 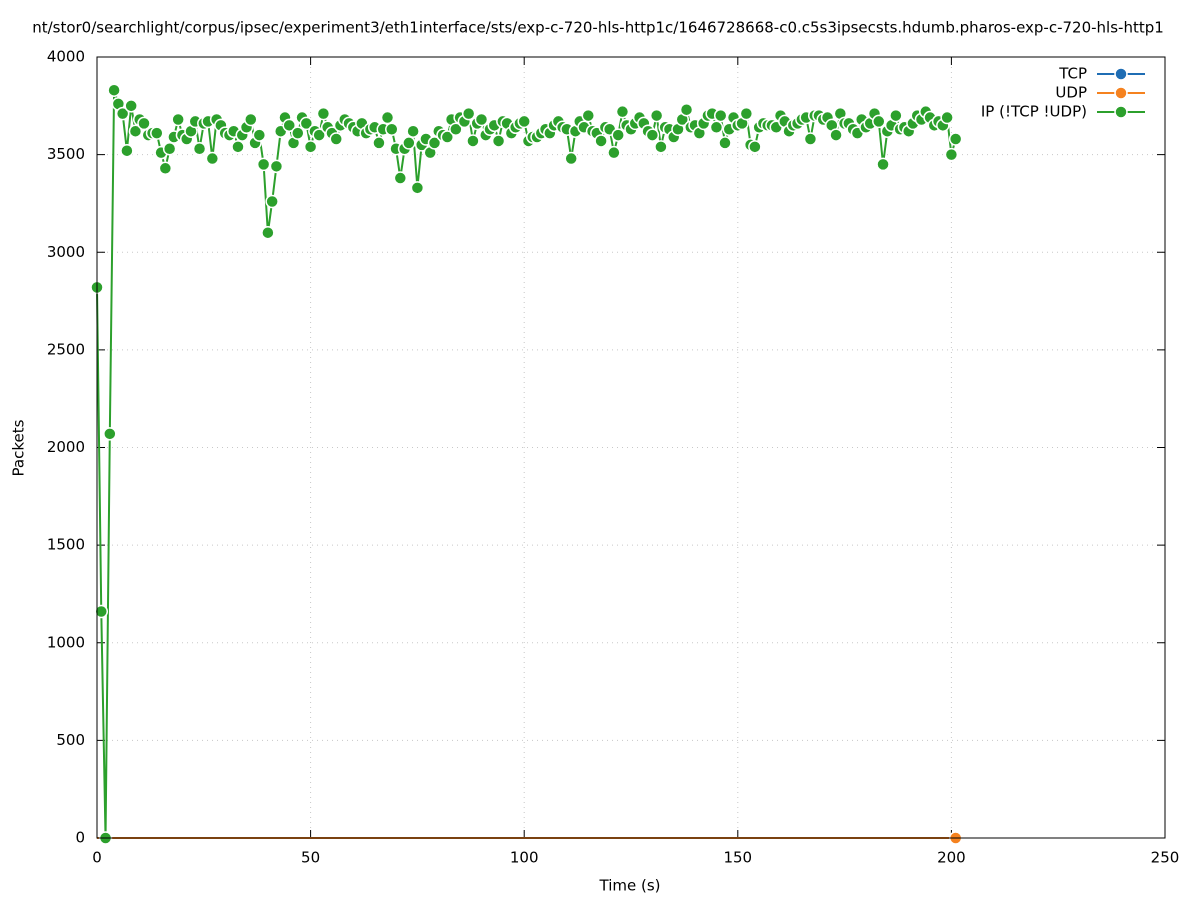 What do you see at coordinates (1165, 858) in the screenshot?
I see `x-tick-label: 250` at bounding box center [1165, 858].